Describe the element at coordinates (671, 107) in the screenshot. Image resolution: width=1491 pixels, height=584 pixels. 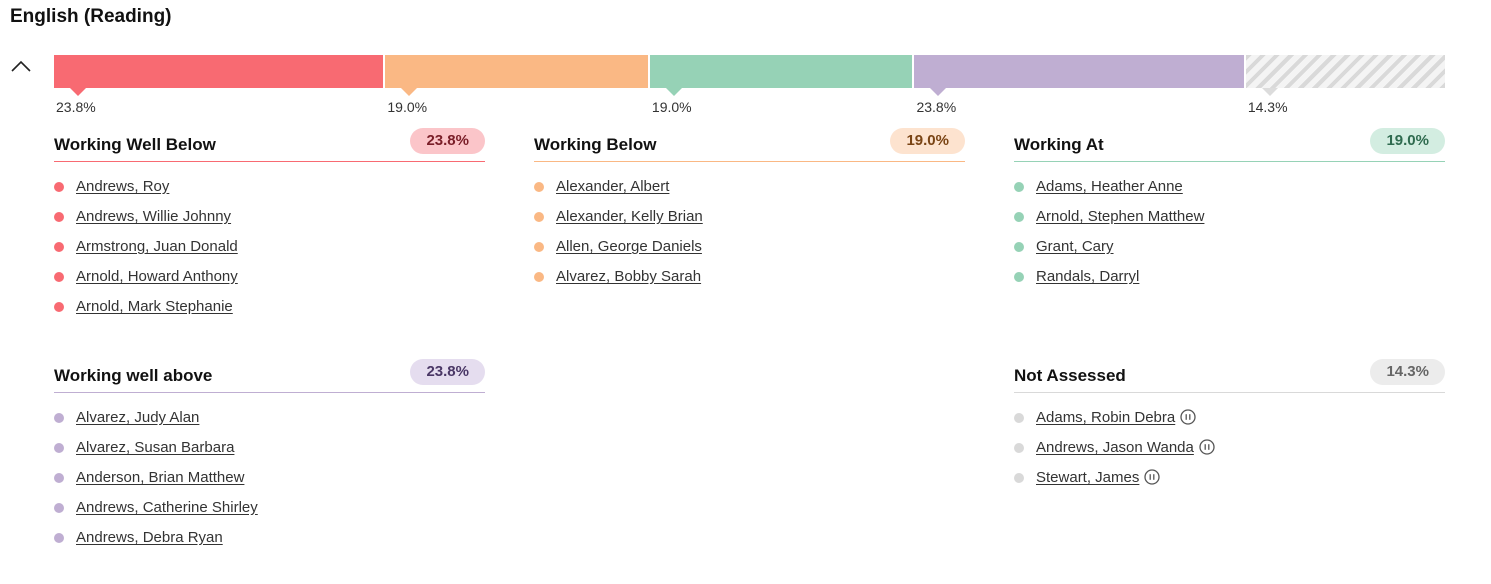
I see `distribution-label-at: 19.0%` at that location.